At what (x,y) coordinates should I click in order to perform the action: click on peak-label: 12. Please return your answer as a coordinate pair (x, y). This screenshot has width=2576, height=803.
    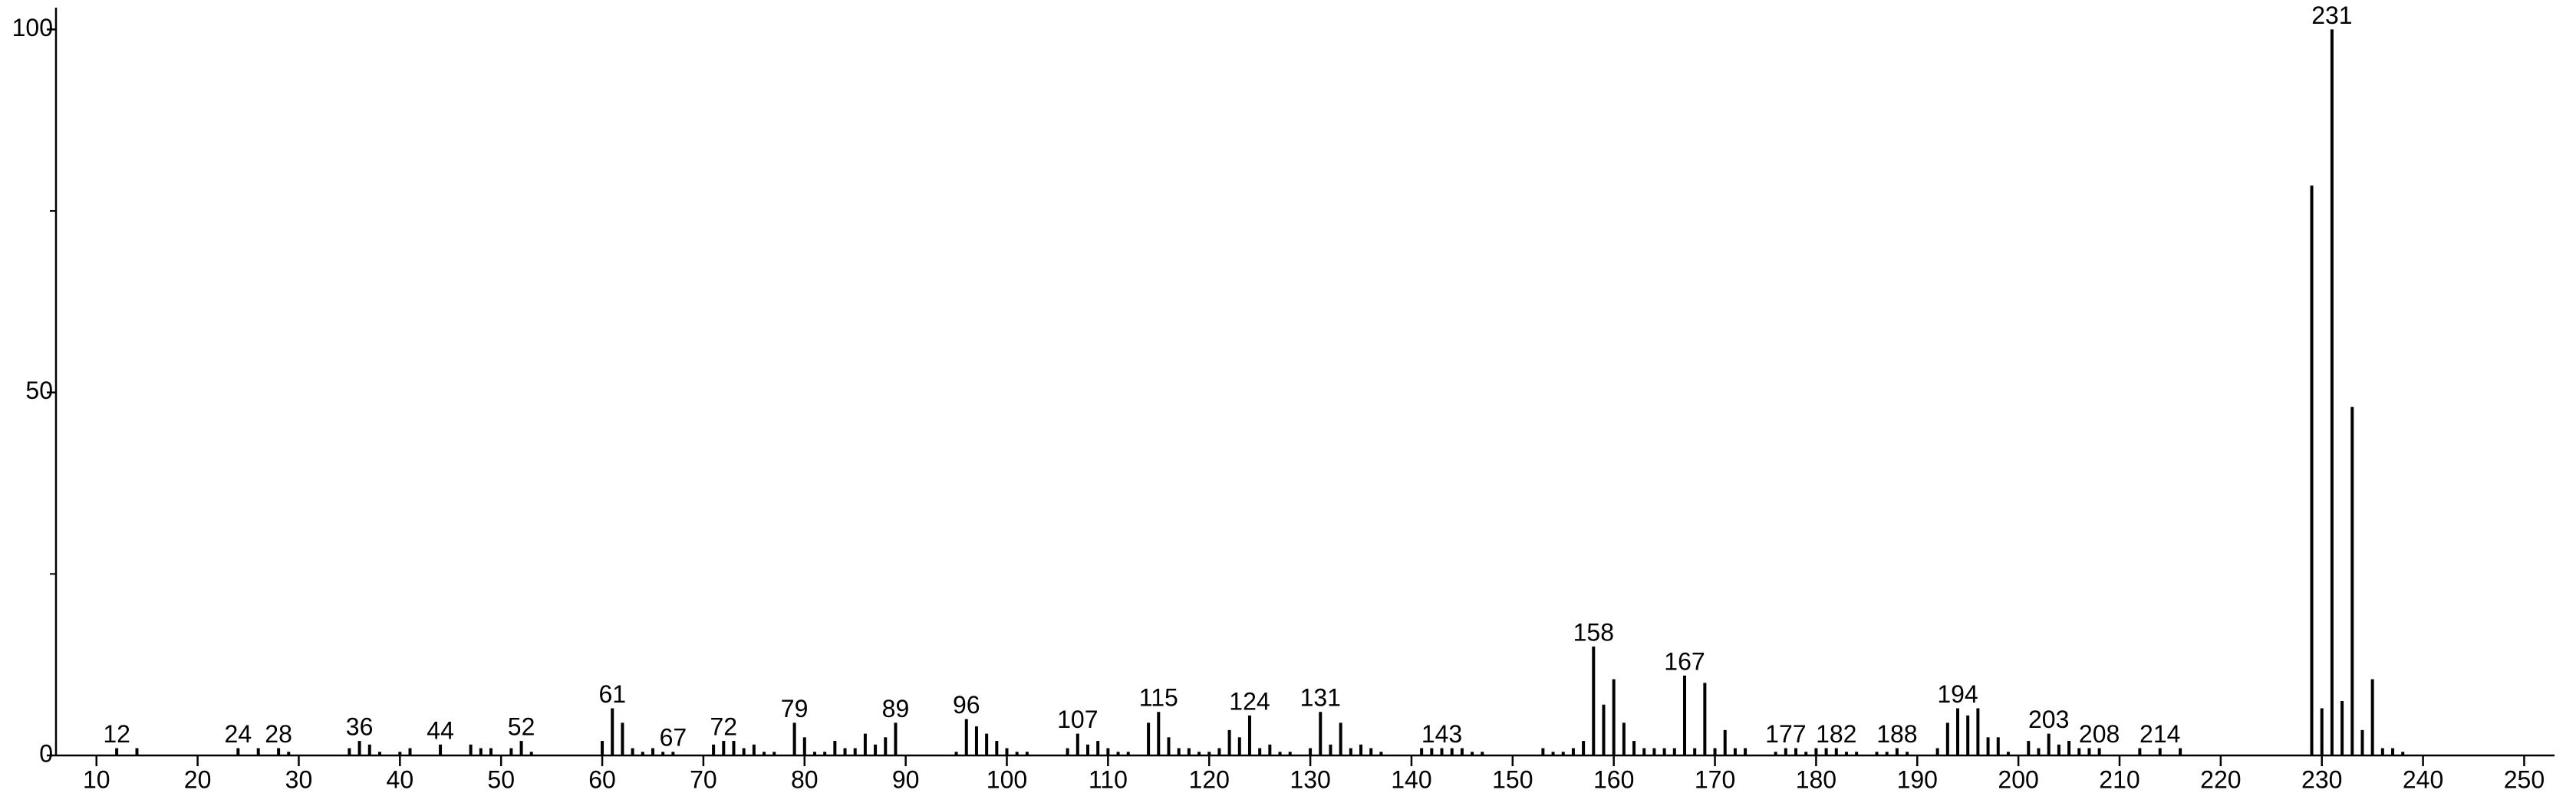
    Looking at the image, I should click on (116, 734).